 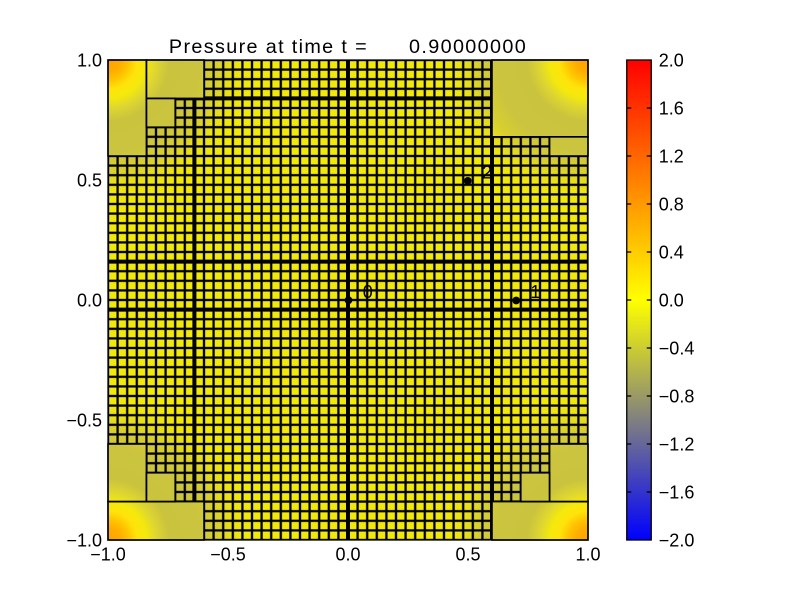 I want to click on svg-text: −0.8, so click(x=677, y=396).